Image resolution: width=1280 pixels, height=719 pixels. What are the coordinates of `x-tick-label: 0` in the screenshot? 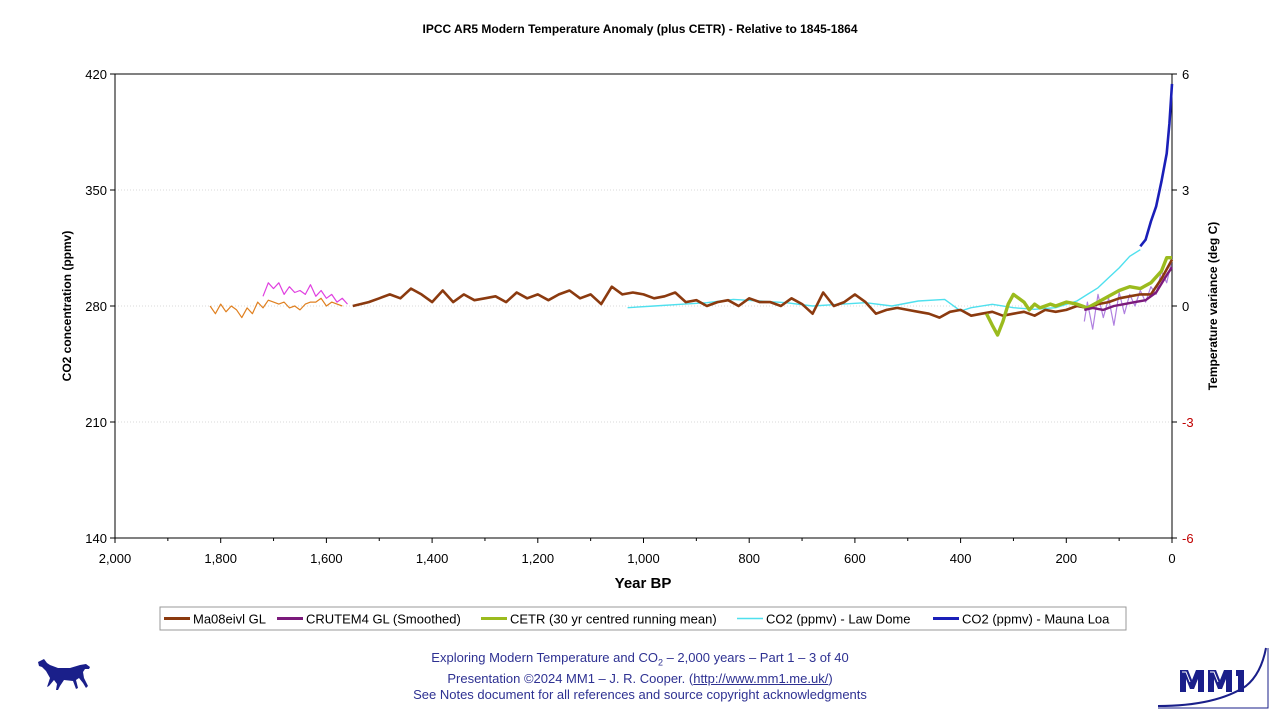 It's located at (1171, 558).